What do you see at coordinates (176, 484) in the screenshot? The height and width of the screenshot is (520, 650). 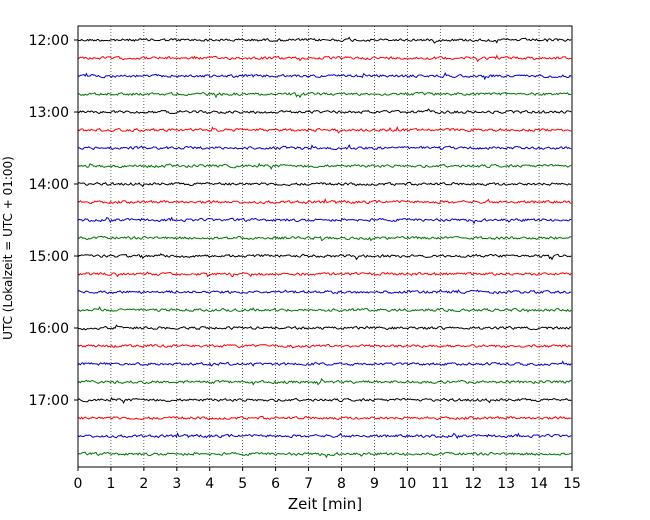 I see `x-tick-label-3: 3` at bounding box center [176, 484].